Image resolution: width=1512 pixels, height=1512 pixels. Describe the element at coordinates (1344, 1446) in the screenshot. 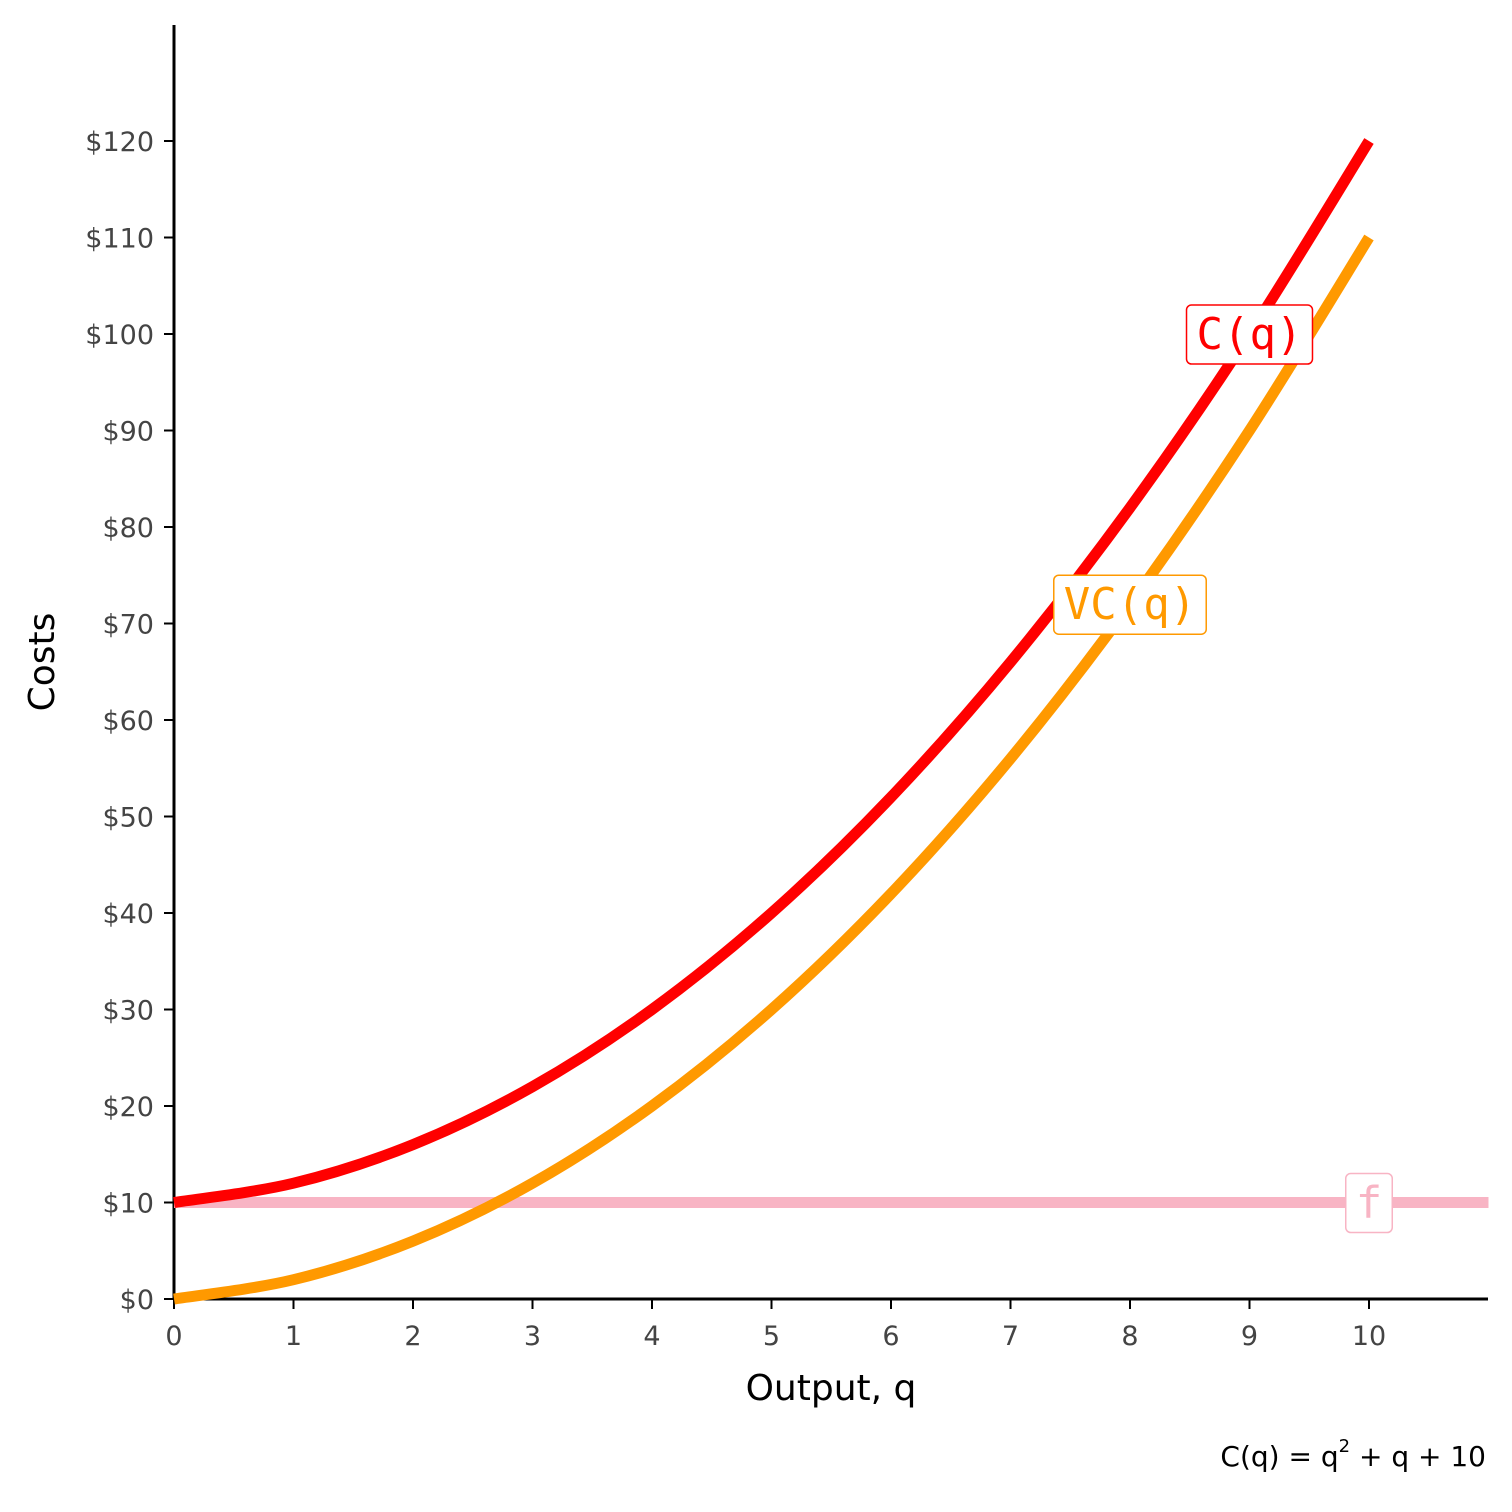

I see `caption-superscript: 2` at that location.